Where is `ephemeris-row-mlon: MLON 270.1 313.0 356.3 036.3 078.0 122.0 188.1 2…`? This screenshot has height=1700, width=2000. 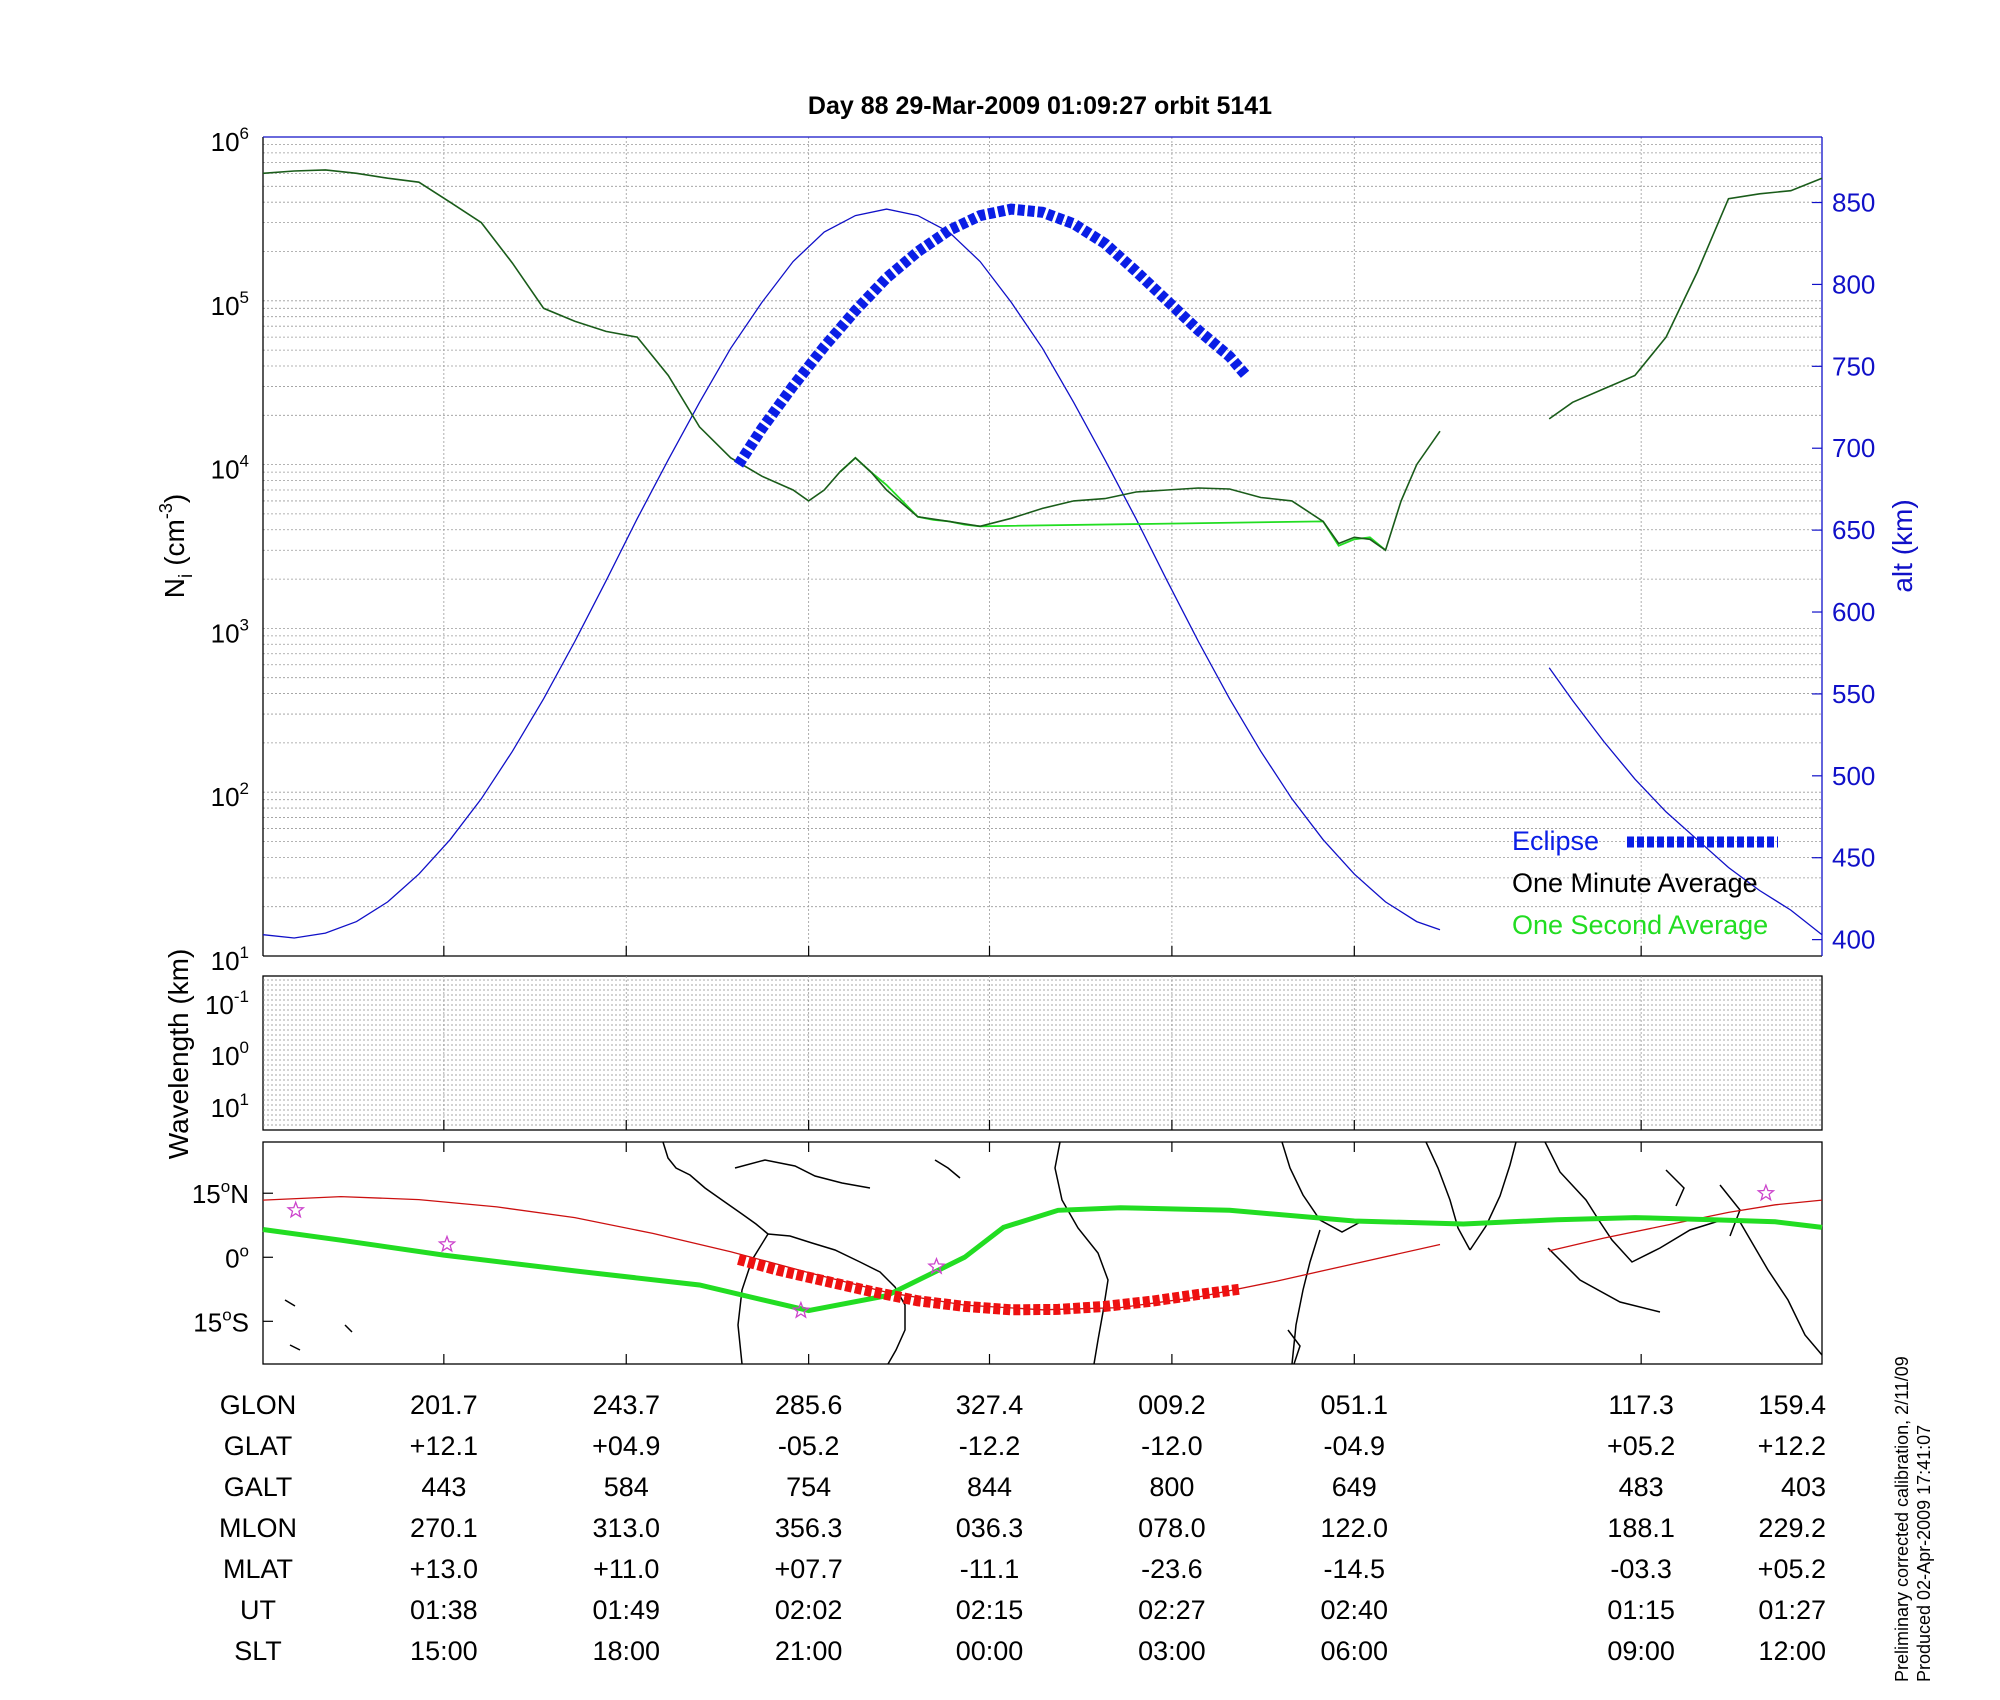
ephemeris-row-mlon: MLON 270.1 313.0 356.3 036.3 078.0 122.0 188.1 2… is located at coordinates (1022, 1528).